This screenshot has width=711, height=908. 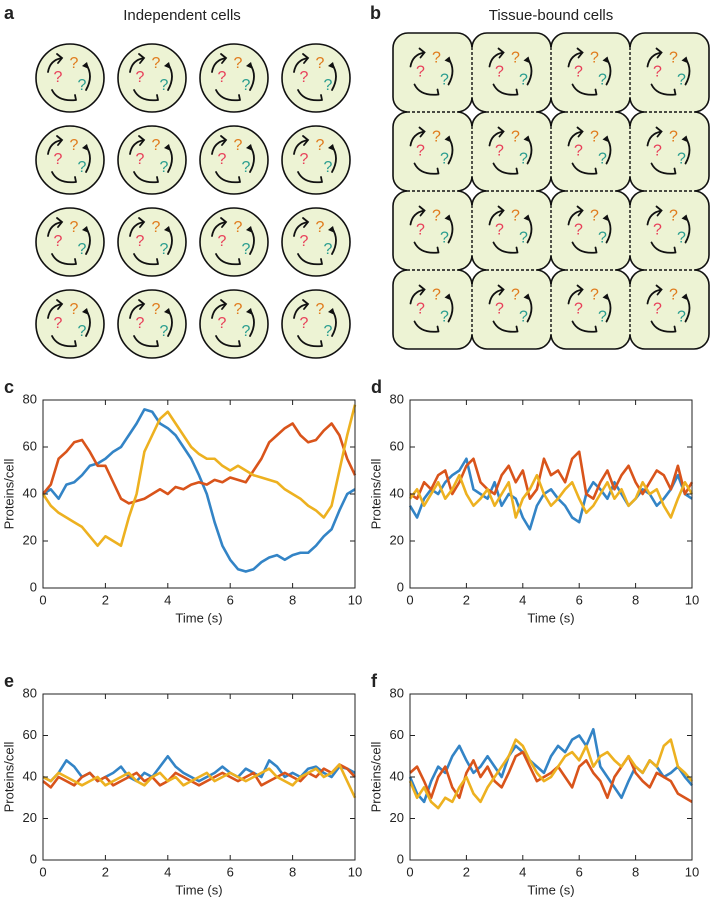 I want to click on y-tick-label: 0, so click(x=400, y=586).